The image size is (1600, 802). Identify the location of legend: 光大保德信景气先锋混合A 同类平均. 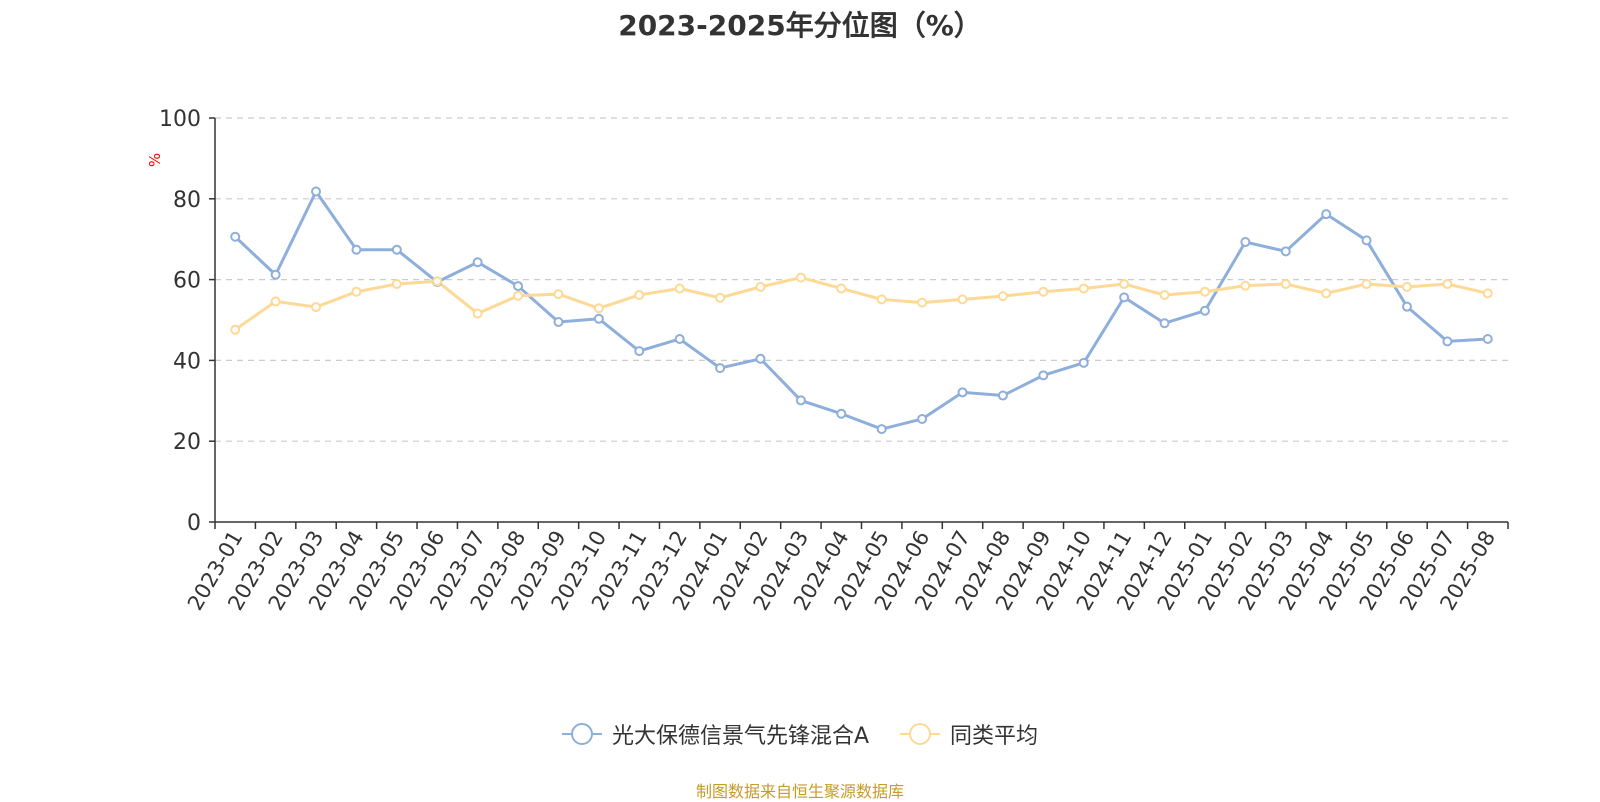
(800, 735).